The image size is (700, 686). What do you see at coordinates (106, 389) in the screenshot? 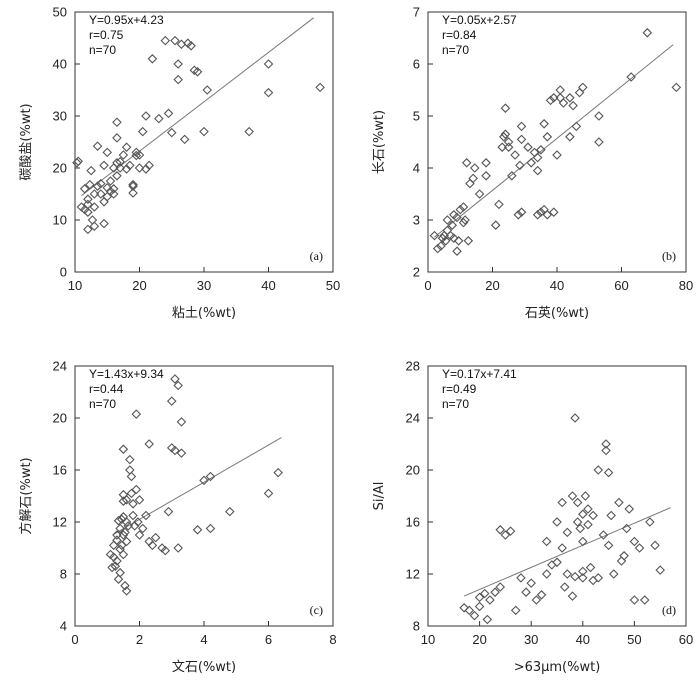
I see `stat-r: r=0.44` at bounding box center [106, 389].